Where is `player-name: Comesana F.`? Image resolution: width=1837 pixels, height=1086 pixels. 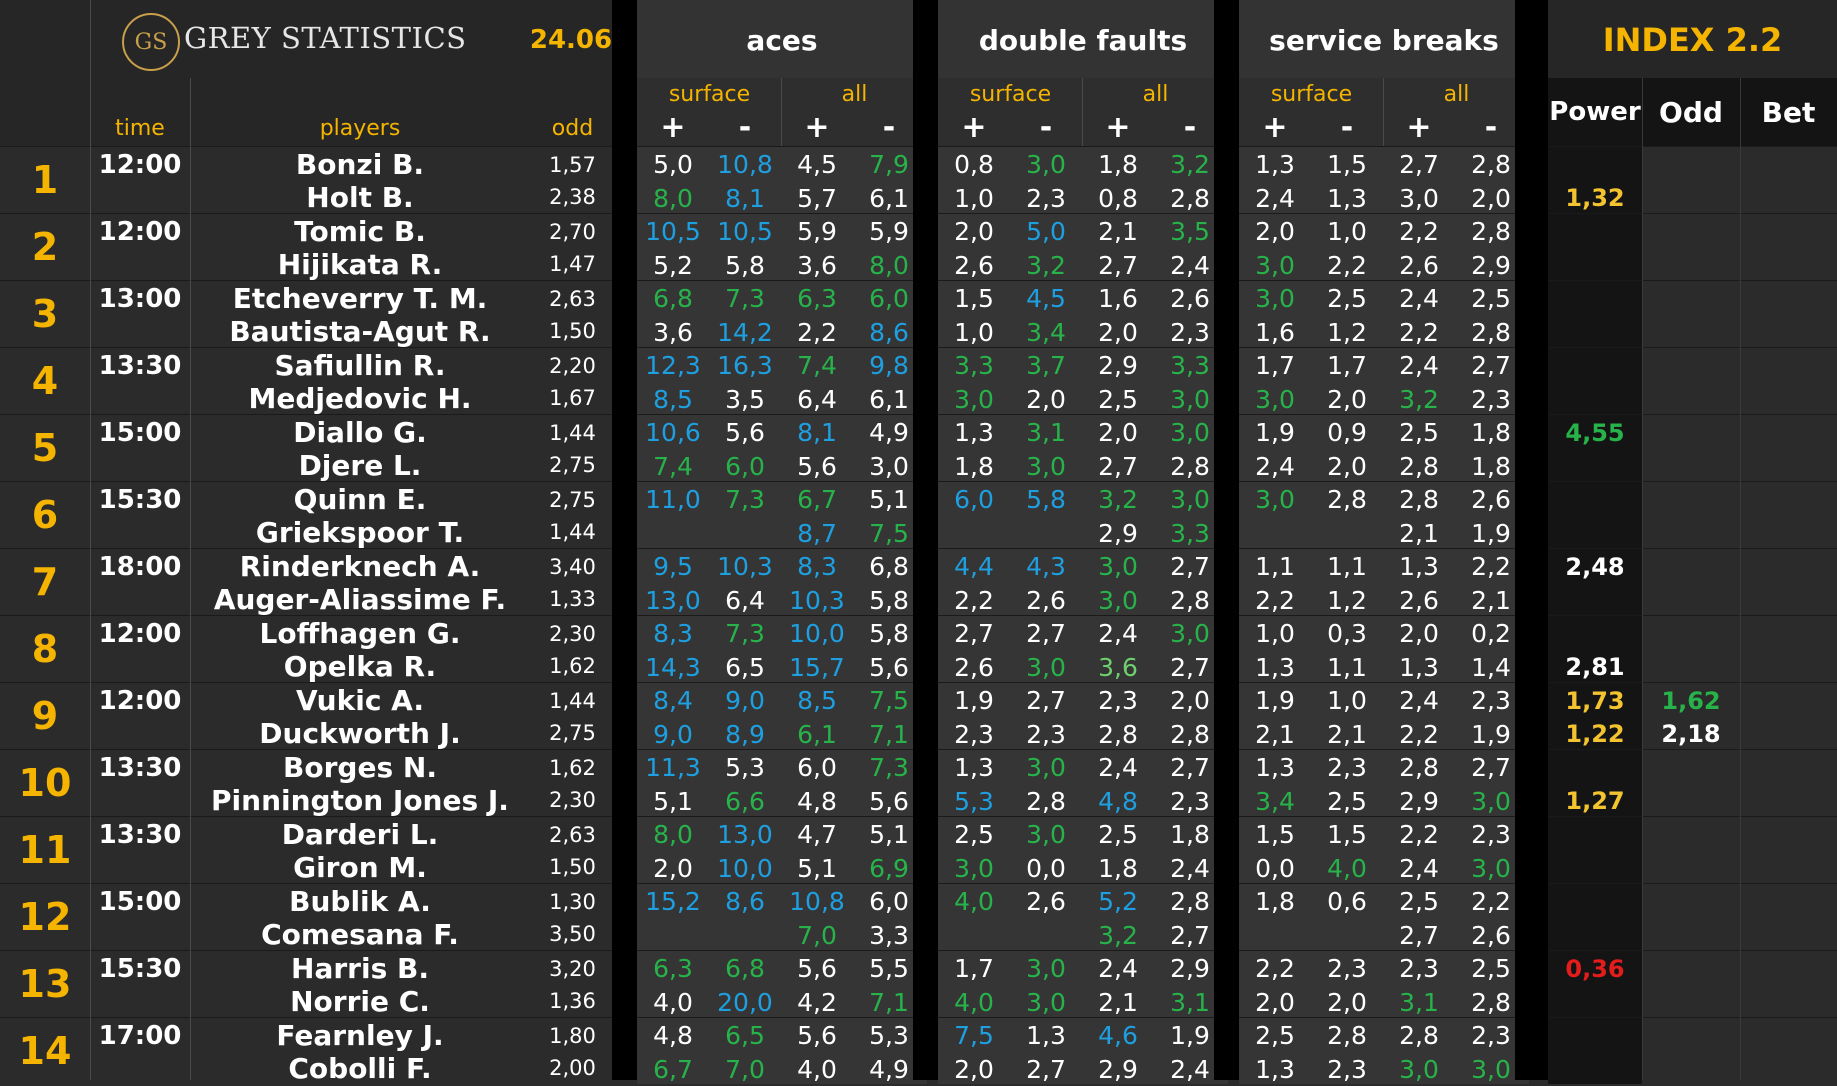 player-name: Comesana F. is located at coordinates (360, 935).